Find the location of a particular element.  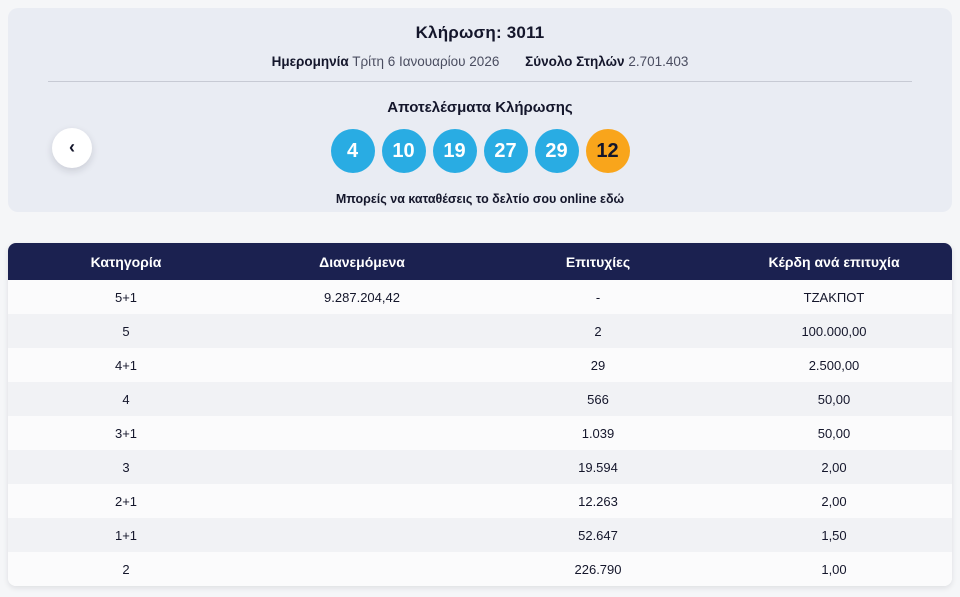

table-row: 4+1 29 2.500,00 is located at coordinates (480, 365).